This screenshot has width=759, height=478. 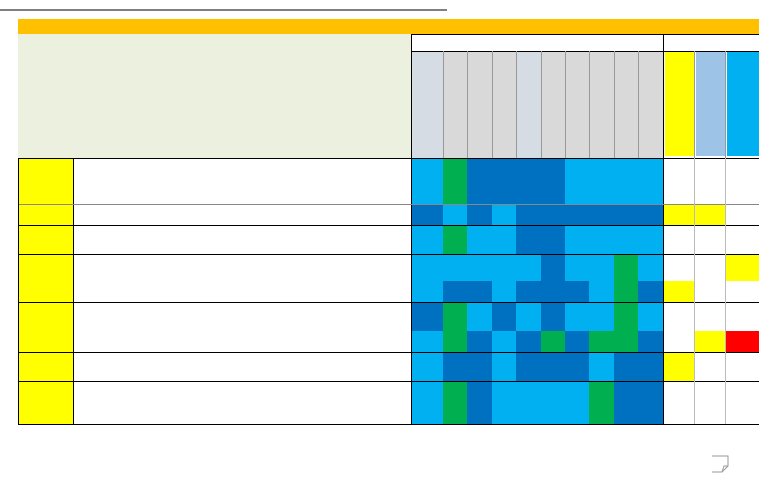 What do you see at coordinates (720, 464) in the screenshot?
I see `page-corner-icon` at bounding box center [720, 464].